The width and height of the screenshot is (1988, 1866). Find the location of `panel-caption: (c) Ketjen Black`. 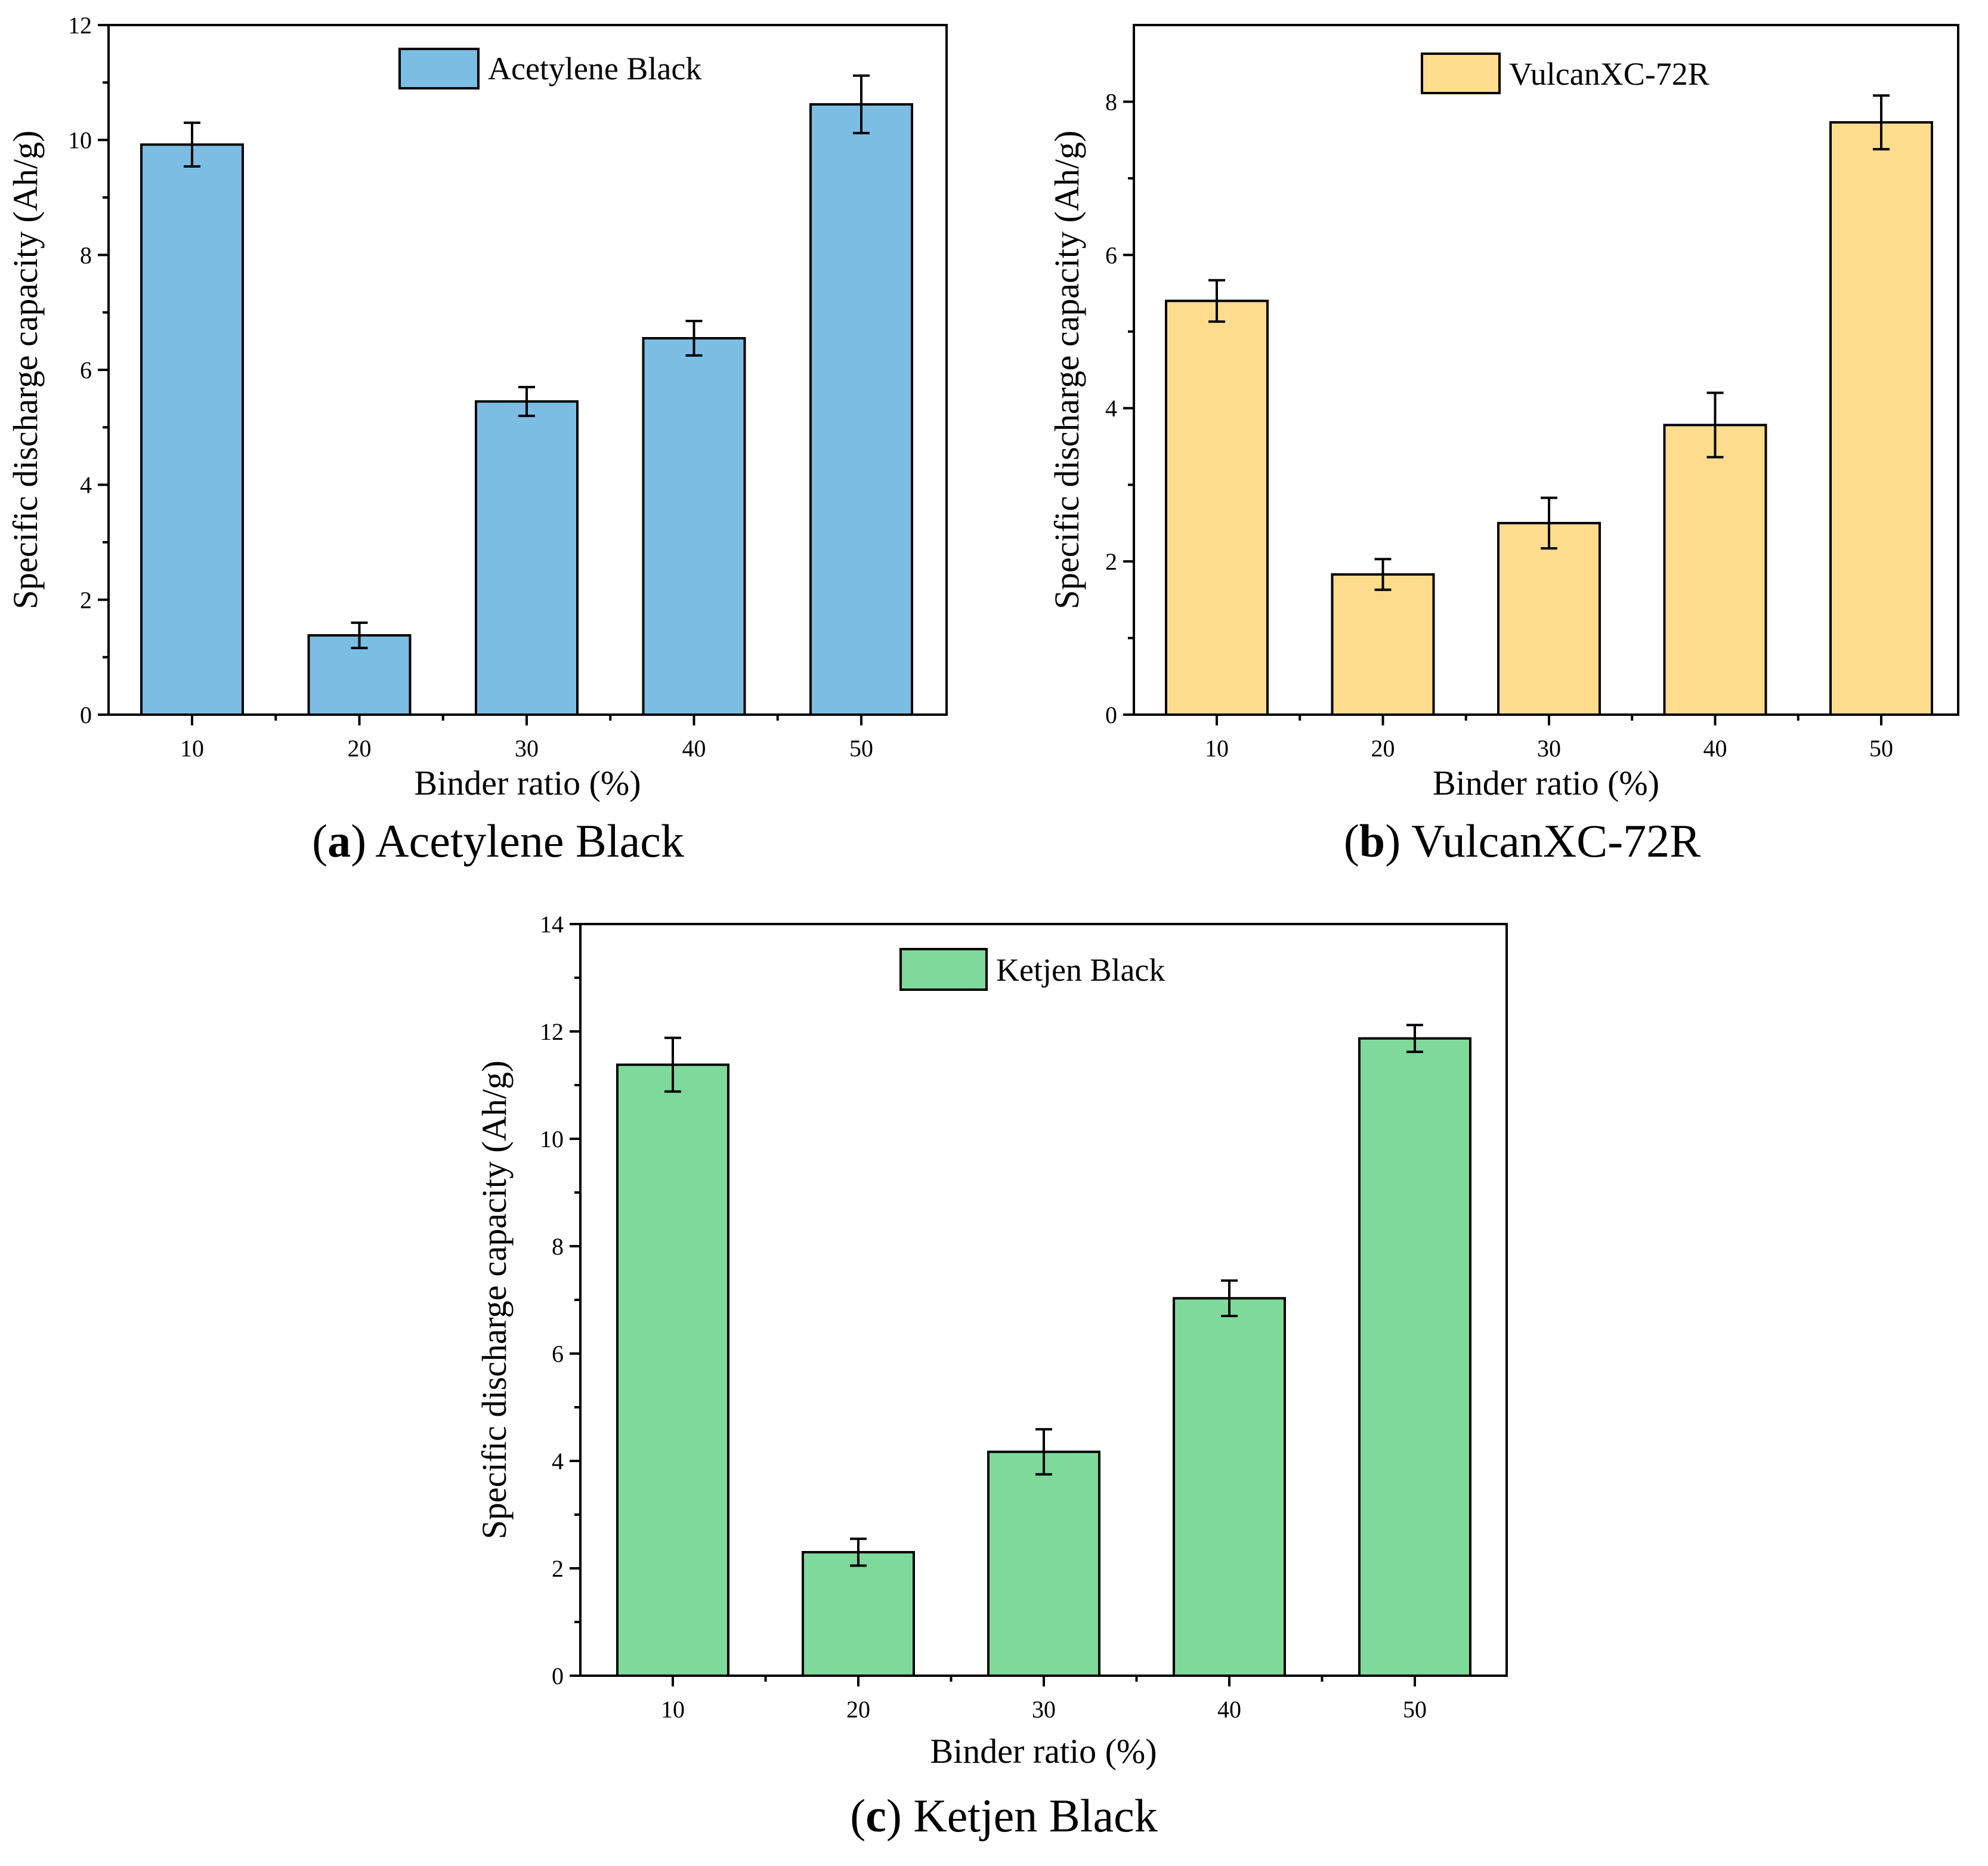

panel-caption: (c) Ketjen Black is located at coordinates (1003, 1816).